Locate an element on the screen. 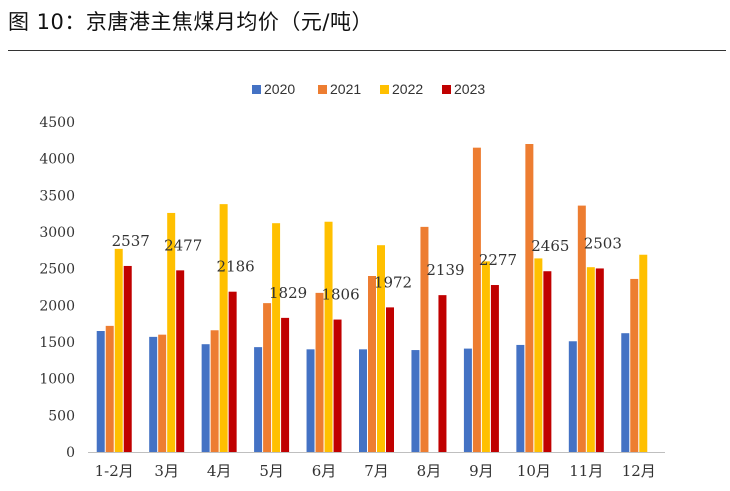 The width and height of the screenshot is (730, 491). data-label-2023: 2465 is located at coordinates (550, 246).